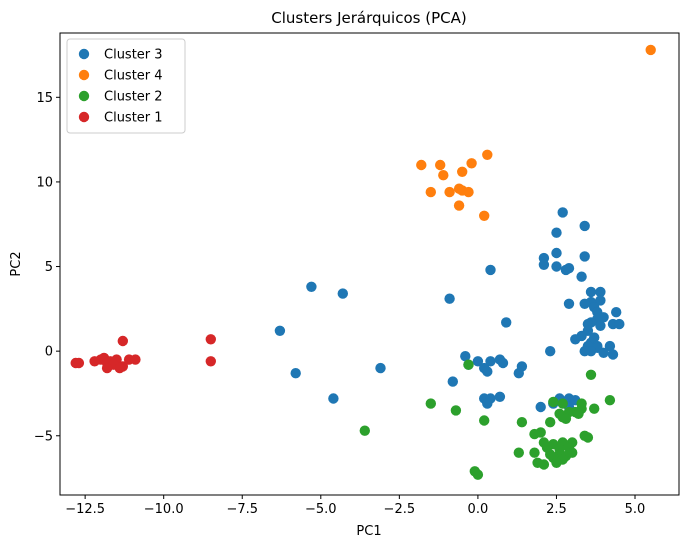  I want to click on legend-label: Cluster 2, so click(133, 97).